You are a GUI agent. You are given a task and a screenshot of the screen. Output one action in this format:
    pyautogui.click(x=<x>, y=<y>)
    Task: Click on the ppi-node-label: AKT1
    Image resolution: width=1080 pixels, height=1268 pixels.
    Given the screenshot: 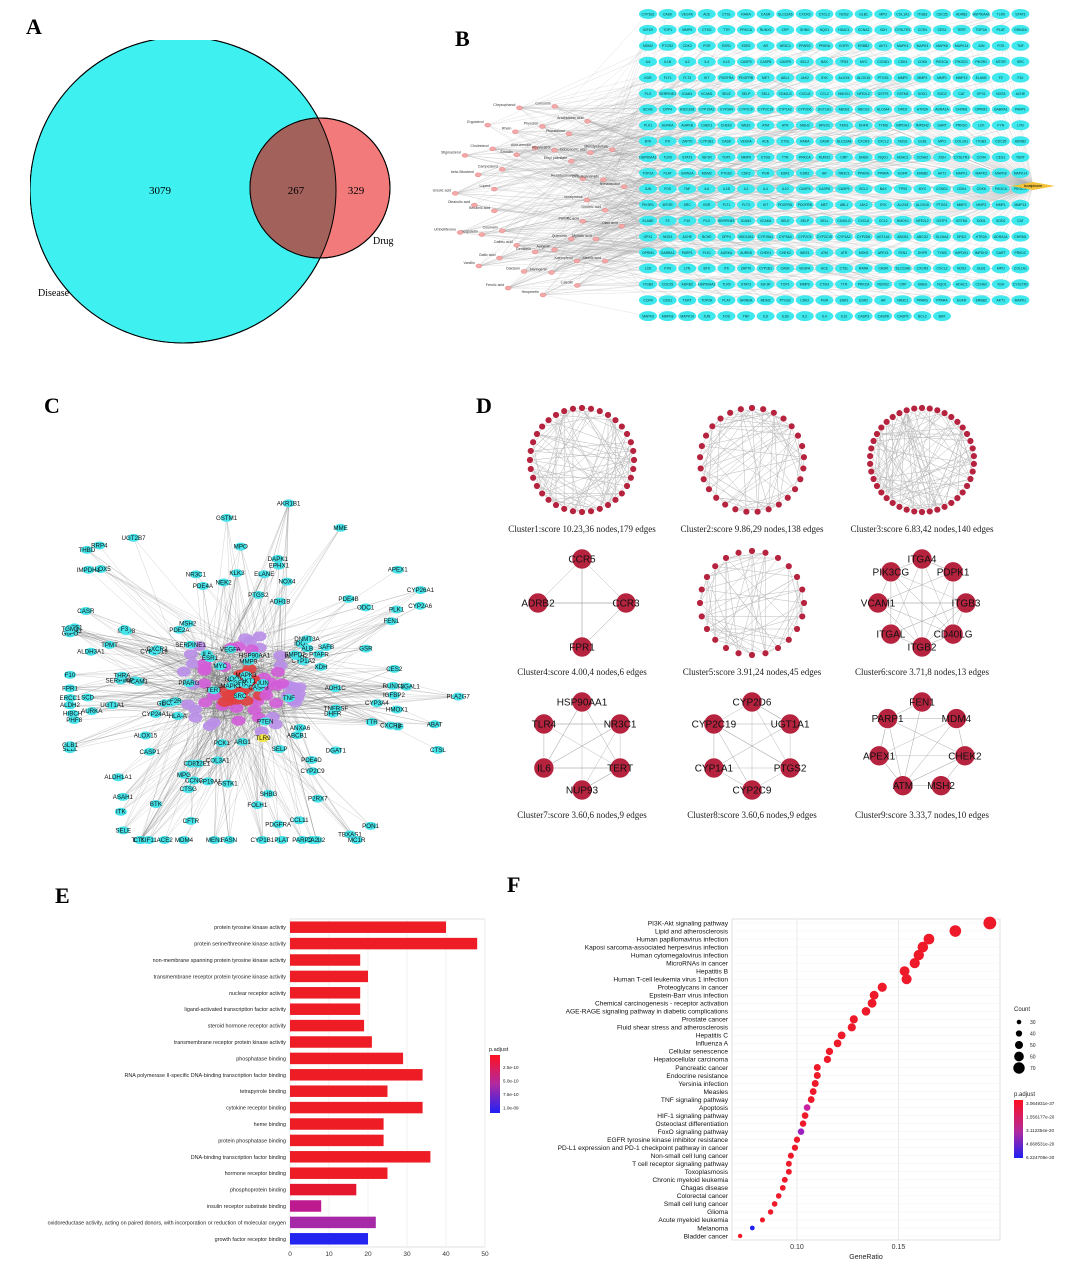 What is the action you would take?
    pyautogui.click(x=248, y=681)
    